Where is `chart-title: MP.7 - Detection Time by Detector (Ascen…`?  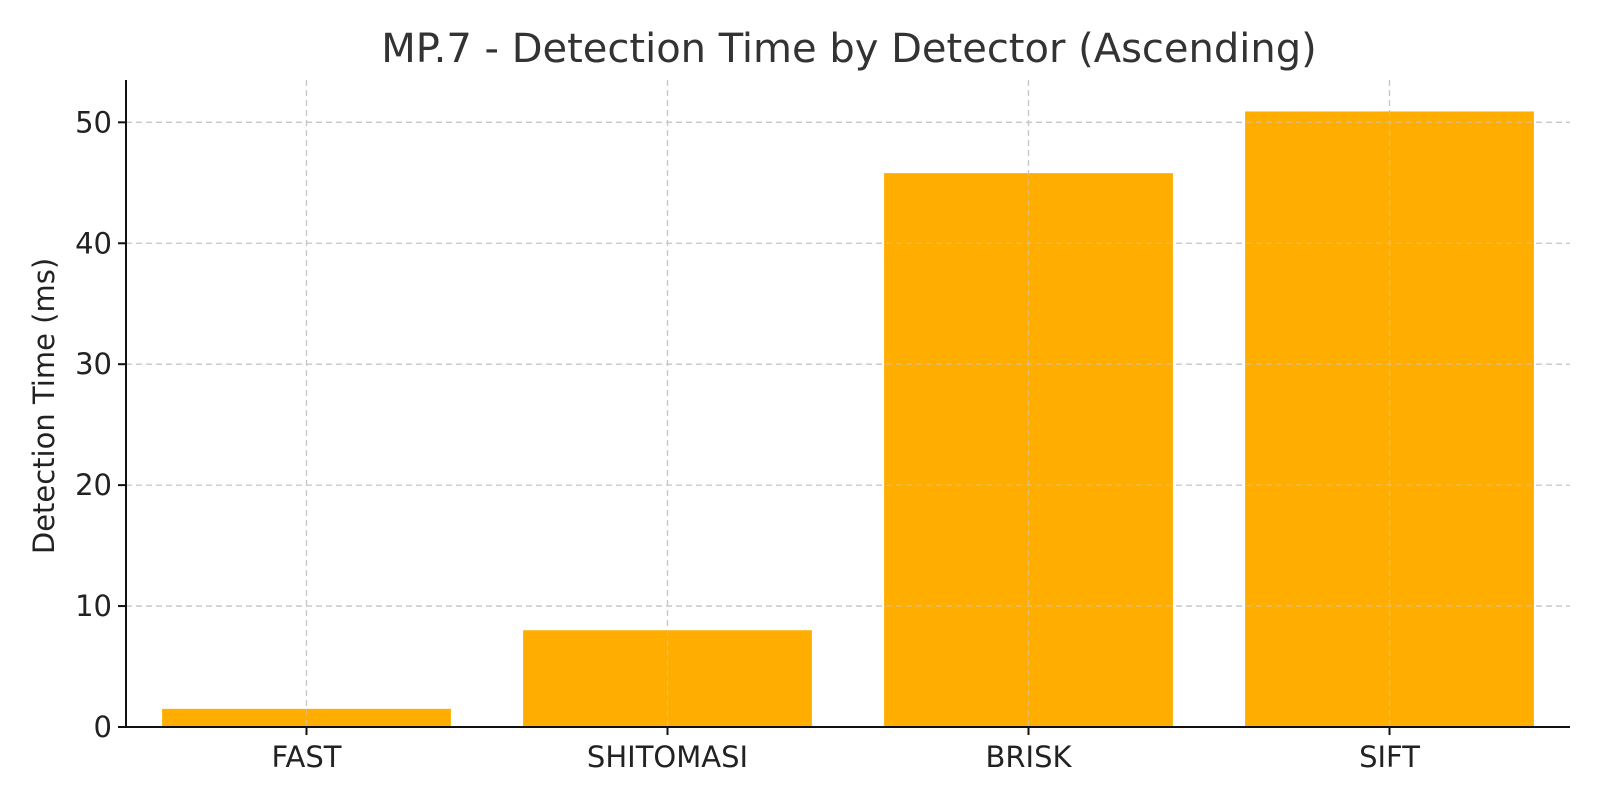
chart-title: MP.7 - Detection Time by Detector (Ascen… is located at coordinates (848, 49).